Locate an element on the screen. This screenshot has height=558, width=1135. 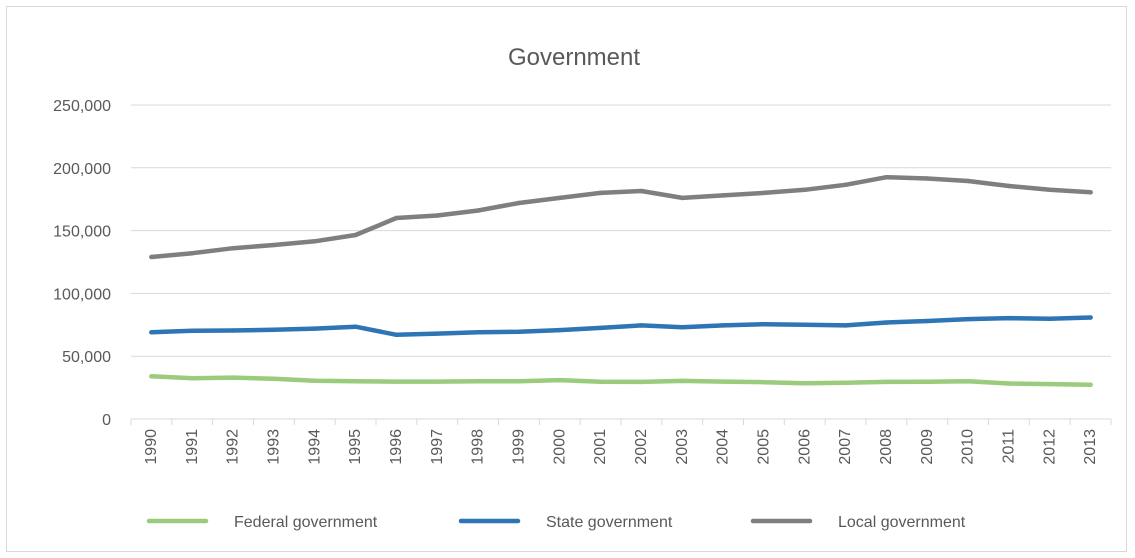
x-tick-label: 1999 is located at coordinates (518, 447).